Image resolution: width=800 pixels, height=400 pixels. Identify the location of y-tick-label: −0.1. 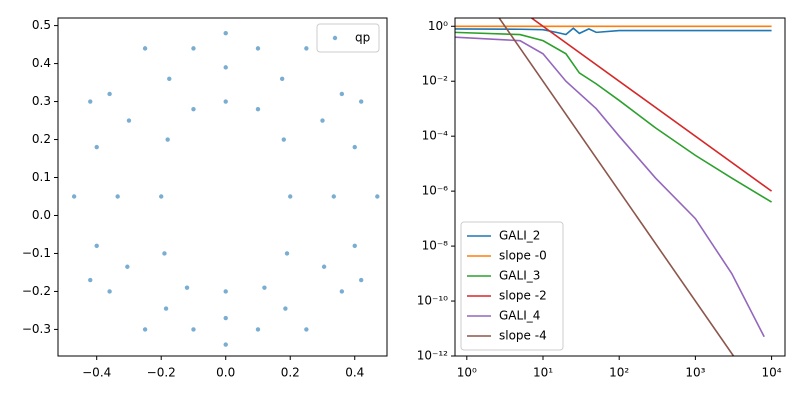
(36, 253).